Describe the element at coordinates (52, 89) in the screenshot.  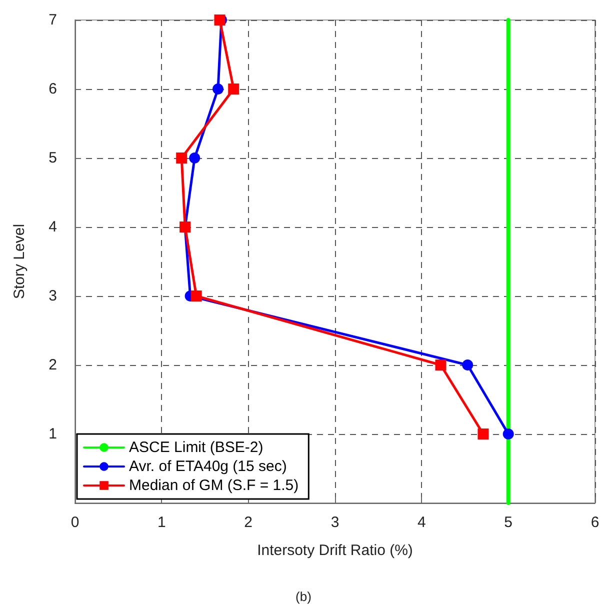
I see `y-tick-label: 6` at that location.